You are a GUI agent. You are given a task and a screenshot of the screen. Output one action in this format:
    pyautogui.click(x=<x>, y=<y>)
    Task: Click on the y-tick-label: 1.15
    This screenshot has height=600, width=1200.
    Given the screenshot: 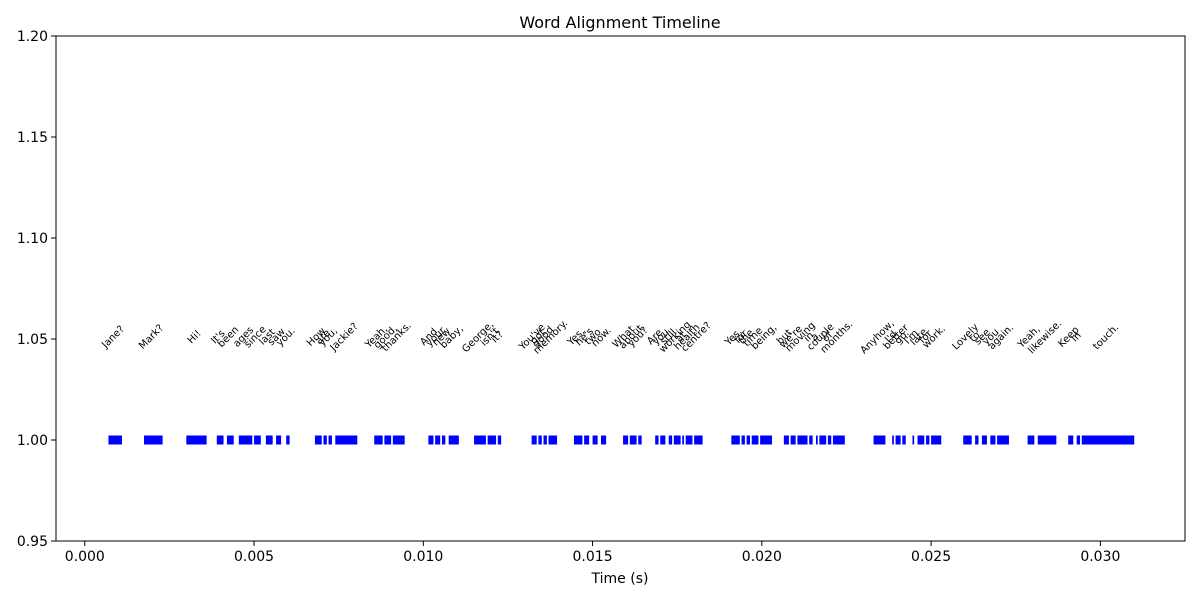 What is the action you would take?
    pyautogui.click(x=32, y=138)
    